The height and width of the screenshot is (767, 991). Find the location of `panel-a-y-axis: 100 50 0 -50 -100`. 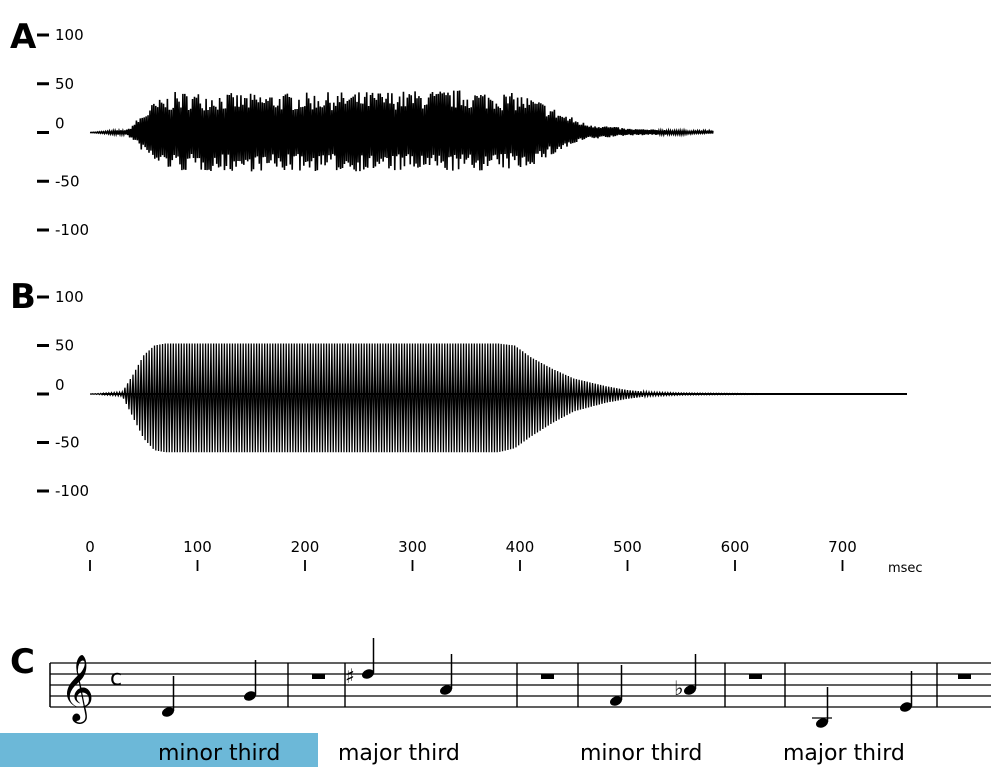

panel-a-y-axis: 100 50 0 -50 -100 is located at coordinates (63, 132).